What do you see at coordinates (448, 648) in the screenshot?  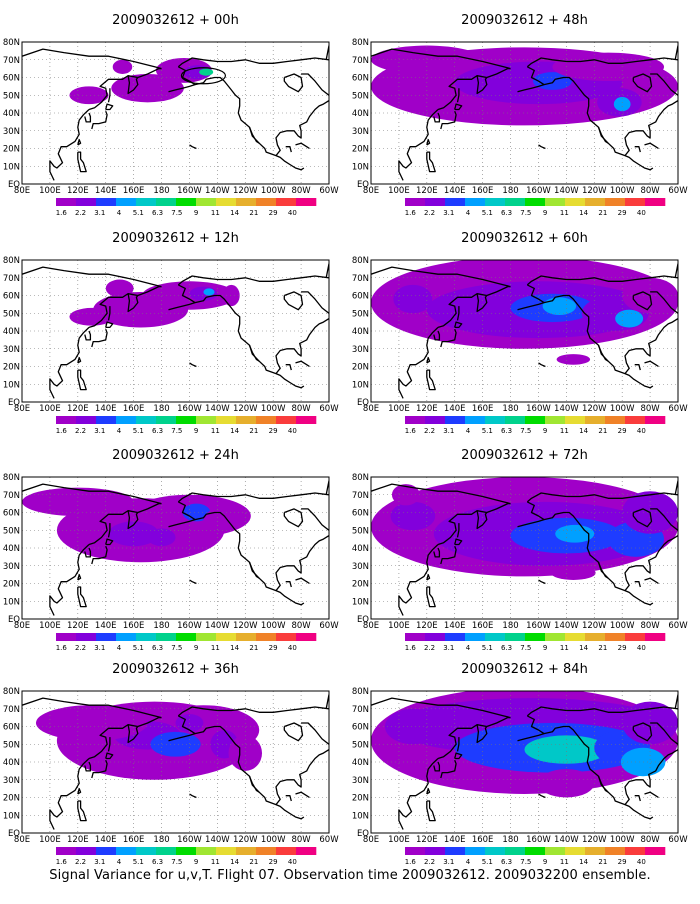 I see `colorbar-label: 3.1` at bounding box center [448, 648].